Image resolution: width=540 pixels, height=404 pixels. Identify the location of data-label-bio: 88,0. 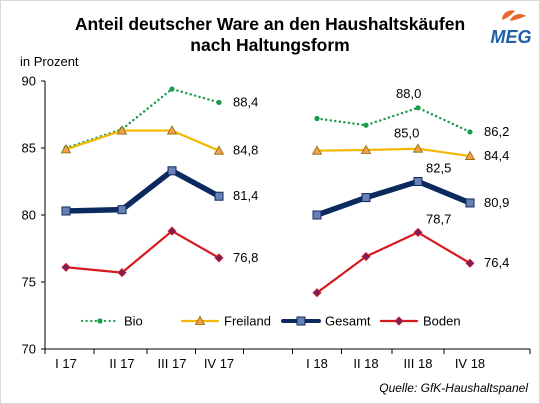
(408, 93).